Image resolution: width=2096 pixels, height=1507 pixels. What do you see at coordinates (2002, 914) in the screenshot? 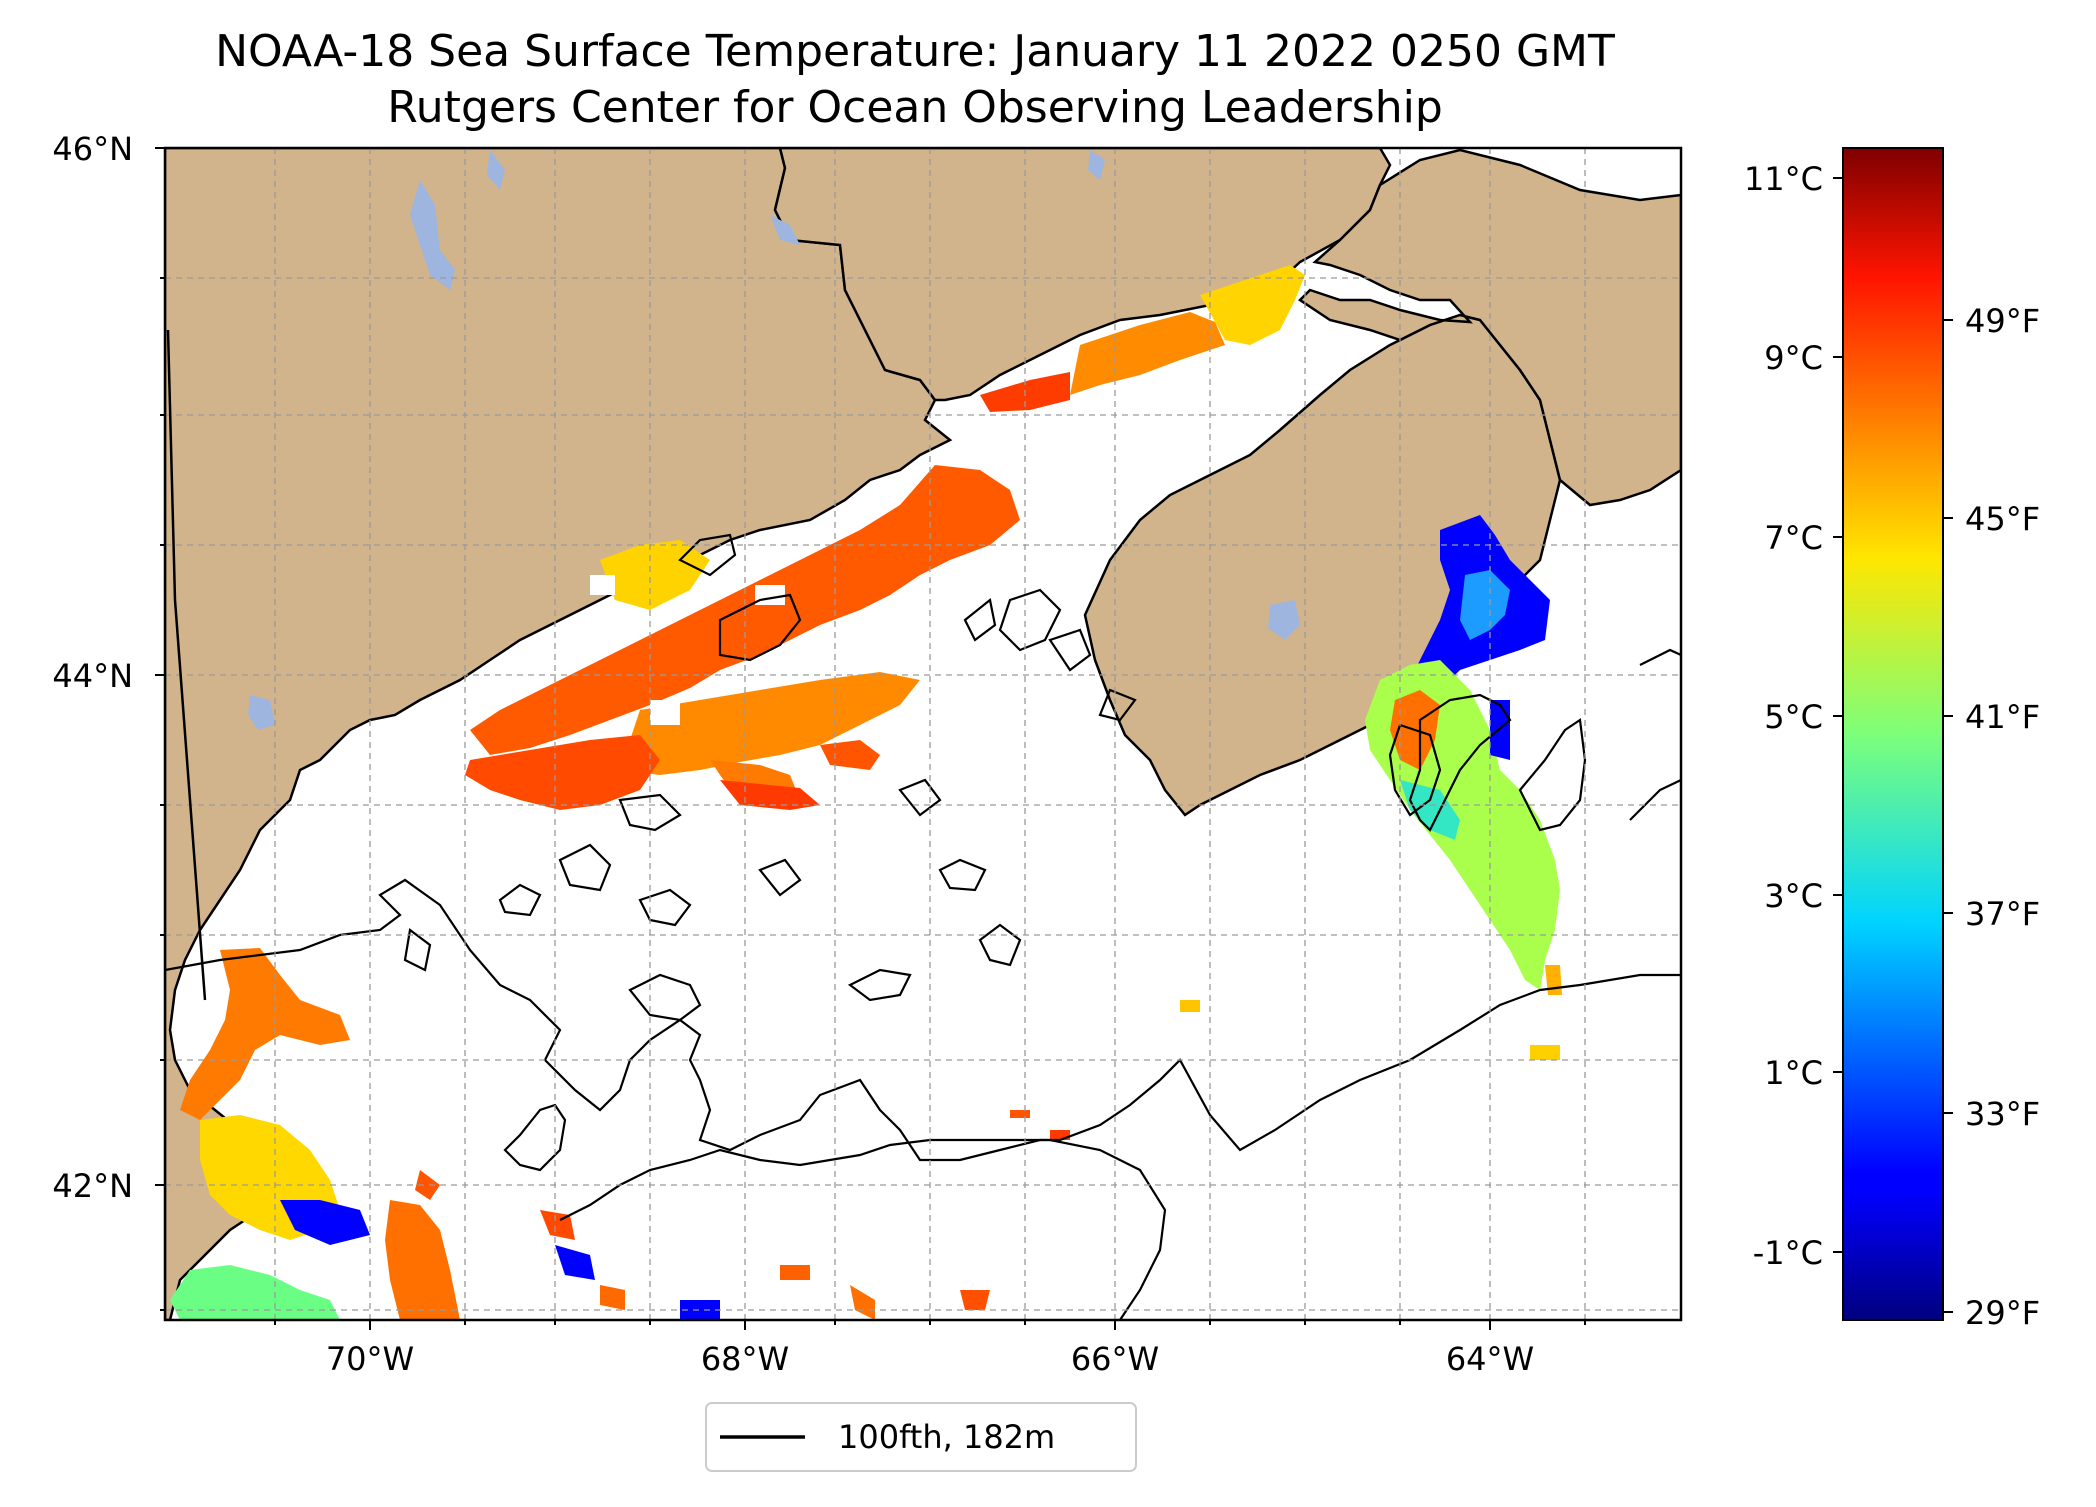
I see `cbar-f-37: 37°F` at bounding box center [2002, 914].